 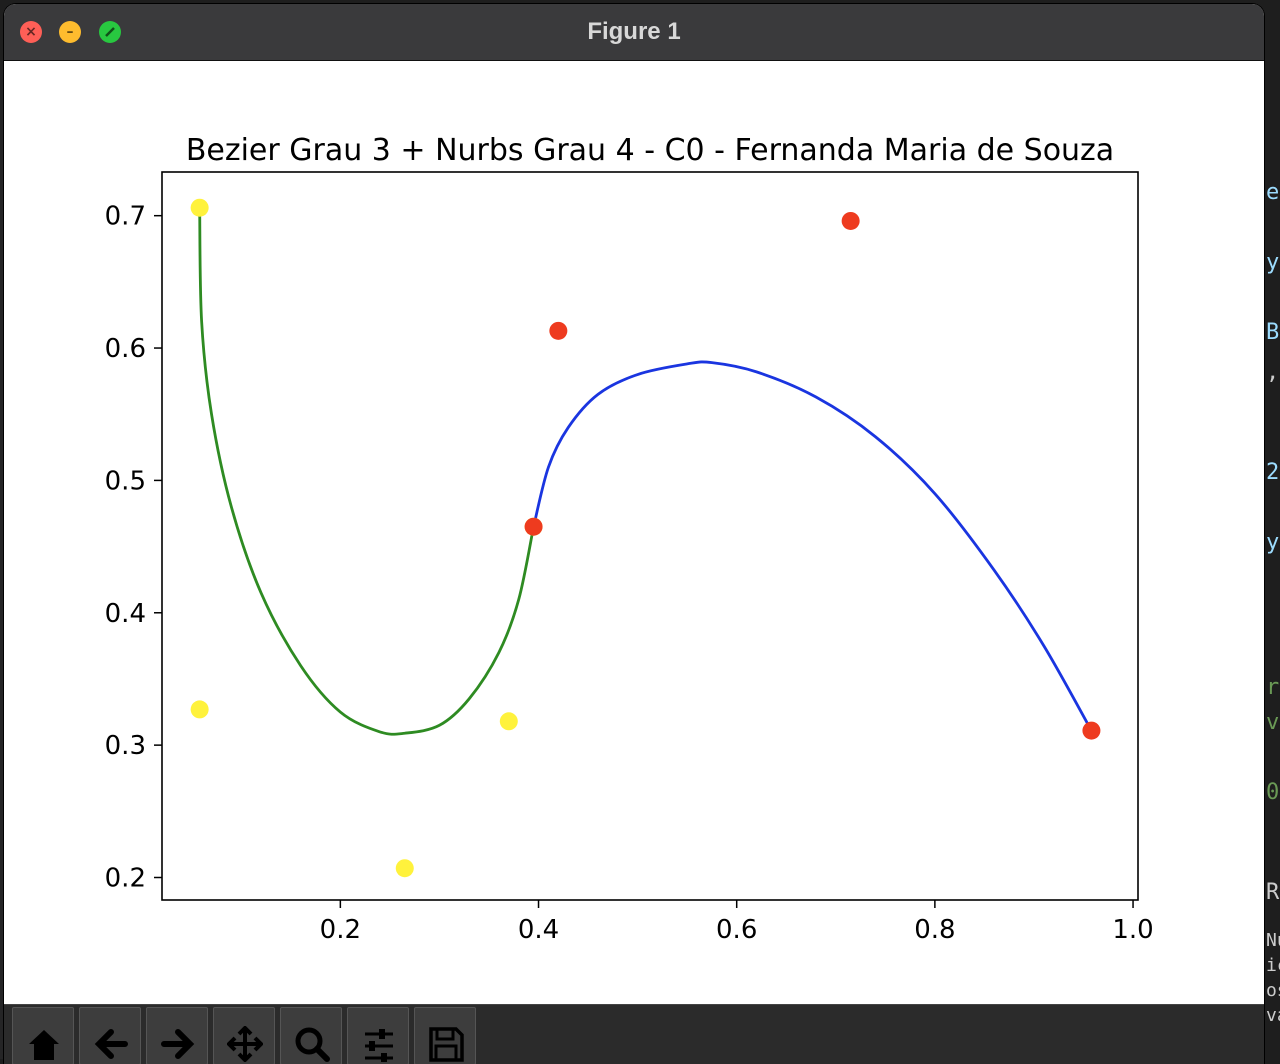 I want to click on x-tick-label: 0.2, so click(x=340, y=930).